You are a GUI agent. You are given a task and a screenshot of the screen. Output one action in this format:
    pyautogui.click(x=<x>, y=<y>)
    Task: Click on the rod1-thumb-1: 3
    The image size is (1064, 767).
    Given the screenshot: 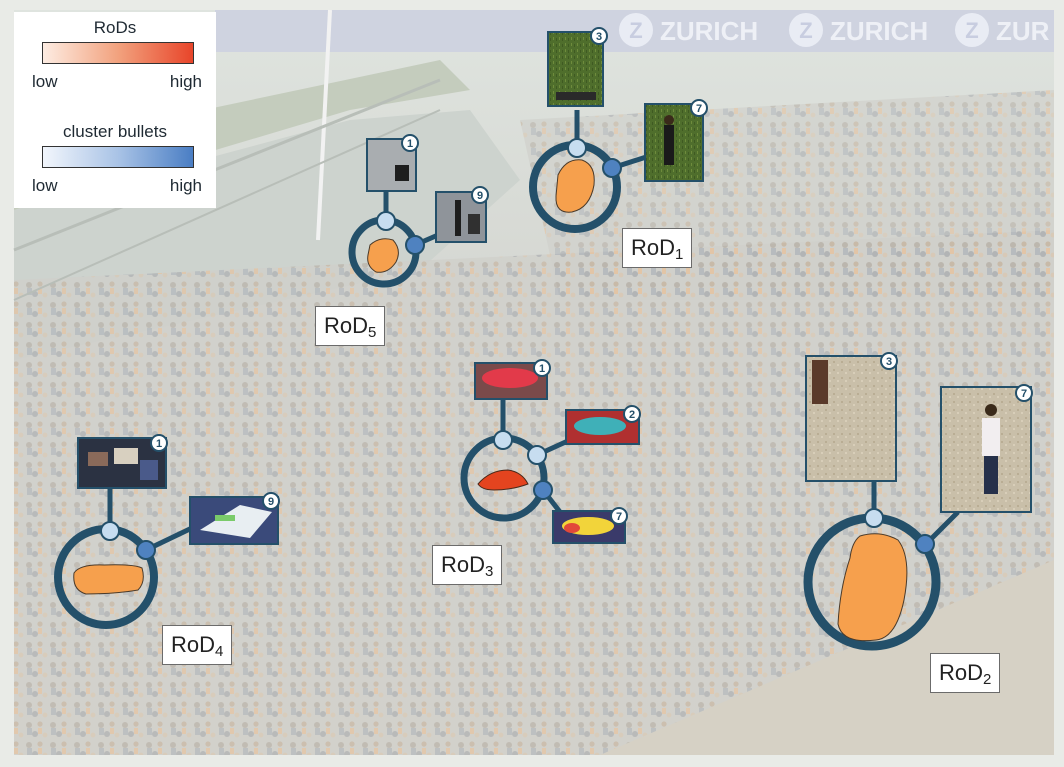 What is the action you would take?
    pyautogui.click(x=577, y=67)
    